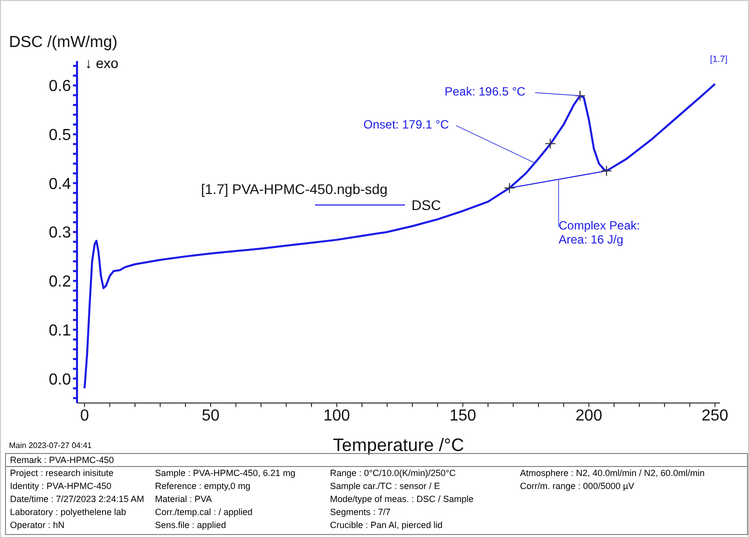 Image resolution: width=749 pixels, height=538 pixels. Describe the element at coordinates (294, 189) in the screenshot. I see `legend-title: [1.7] PVA-HPMC-450.ngb-sdg` at that location.